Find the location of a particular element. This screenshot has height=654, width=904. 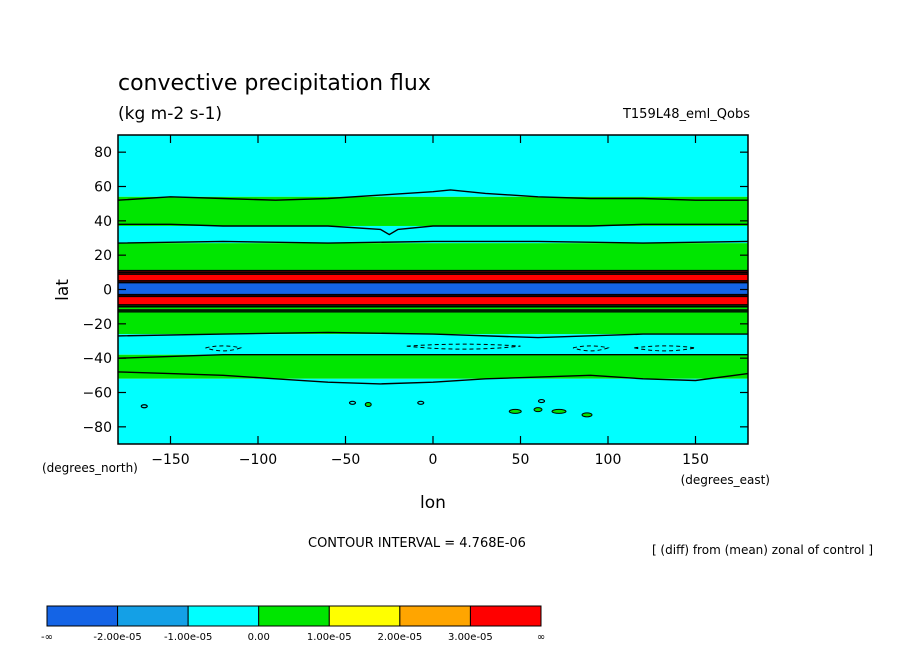

colorbar is located at coordinates (294, 616).